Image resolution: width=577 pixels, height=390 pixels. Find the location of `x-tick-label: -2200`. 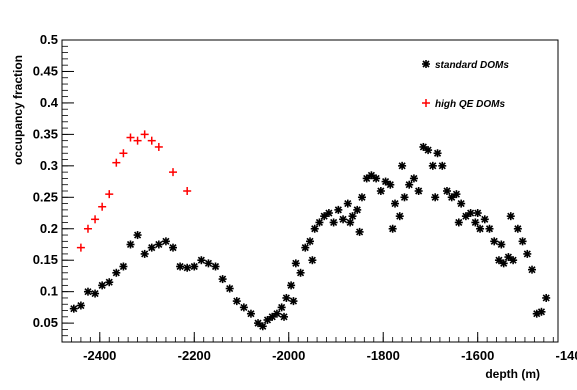

x-tick-label: -2200 is located at coordinates (194, 355).